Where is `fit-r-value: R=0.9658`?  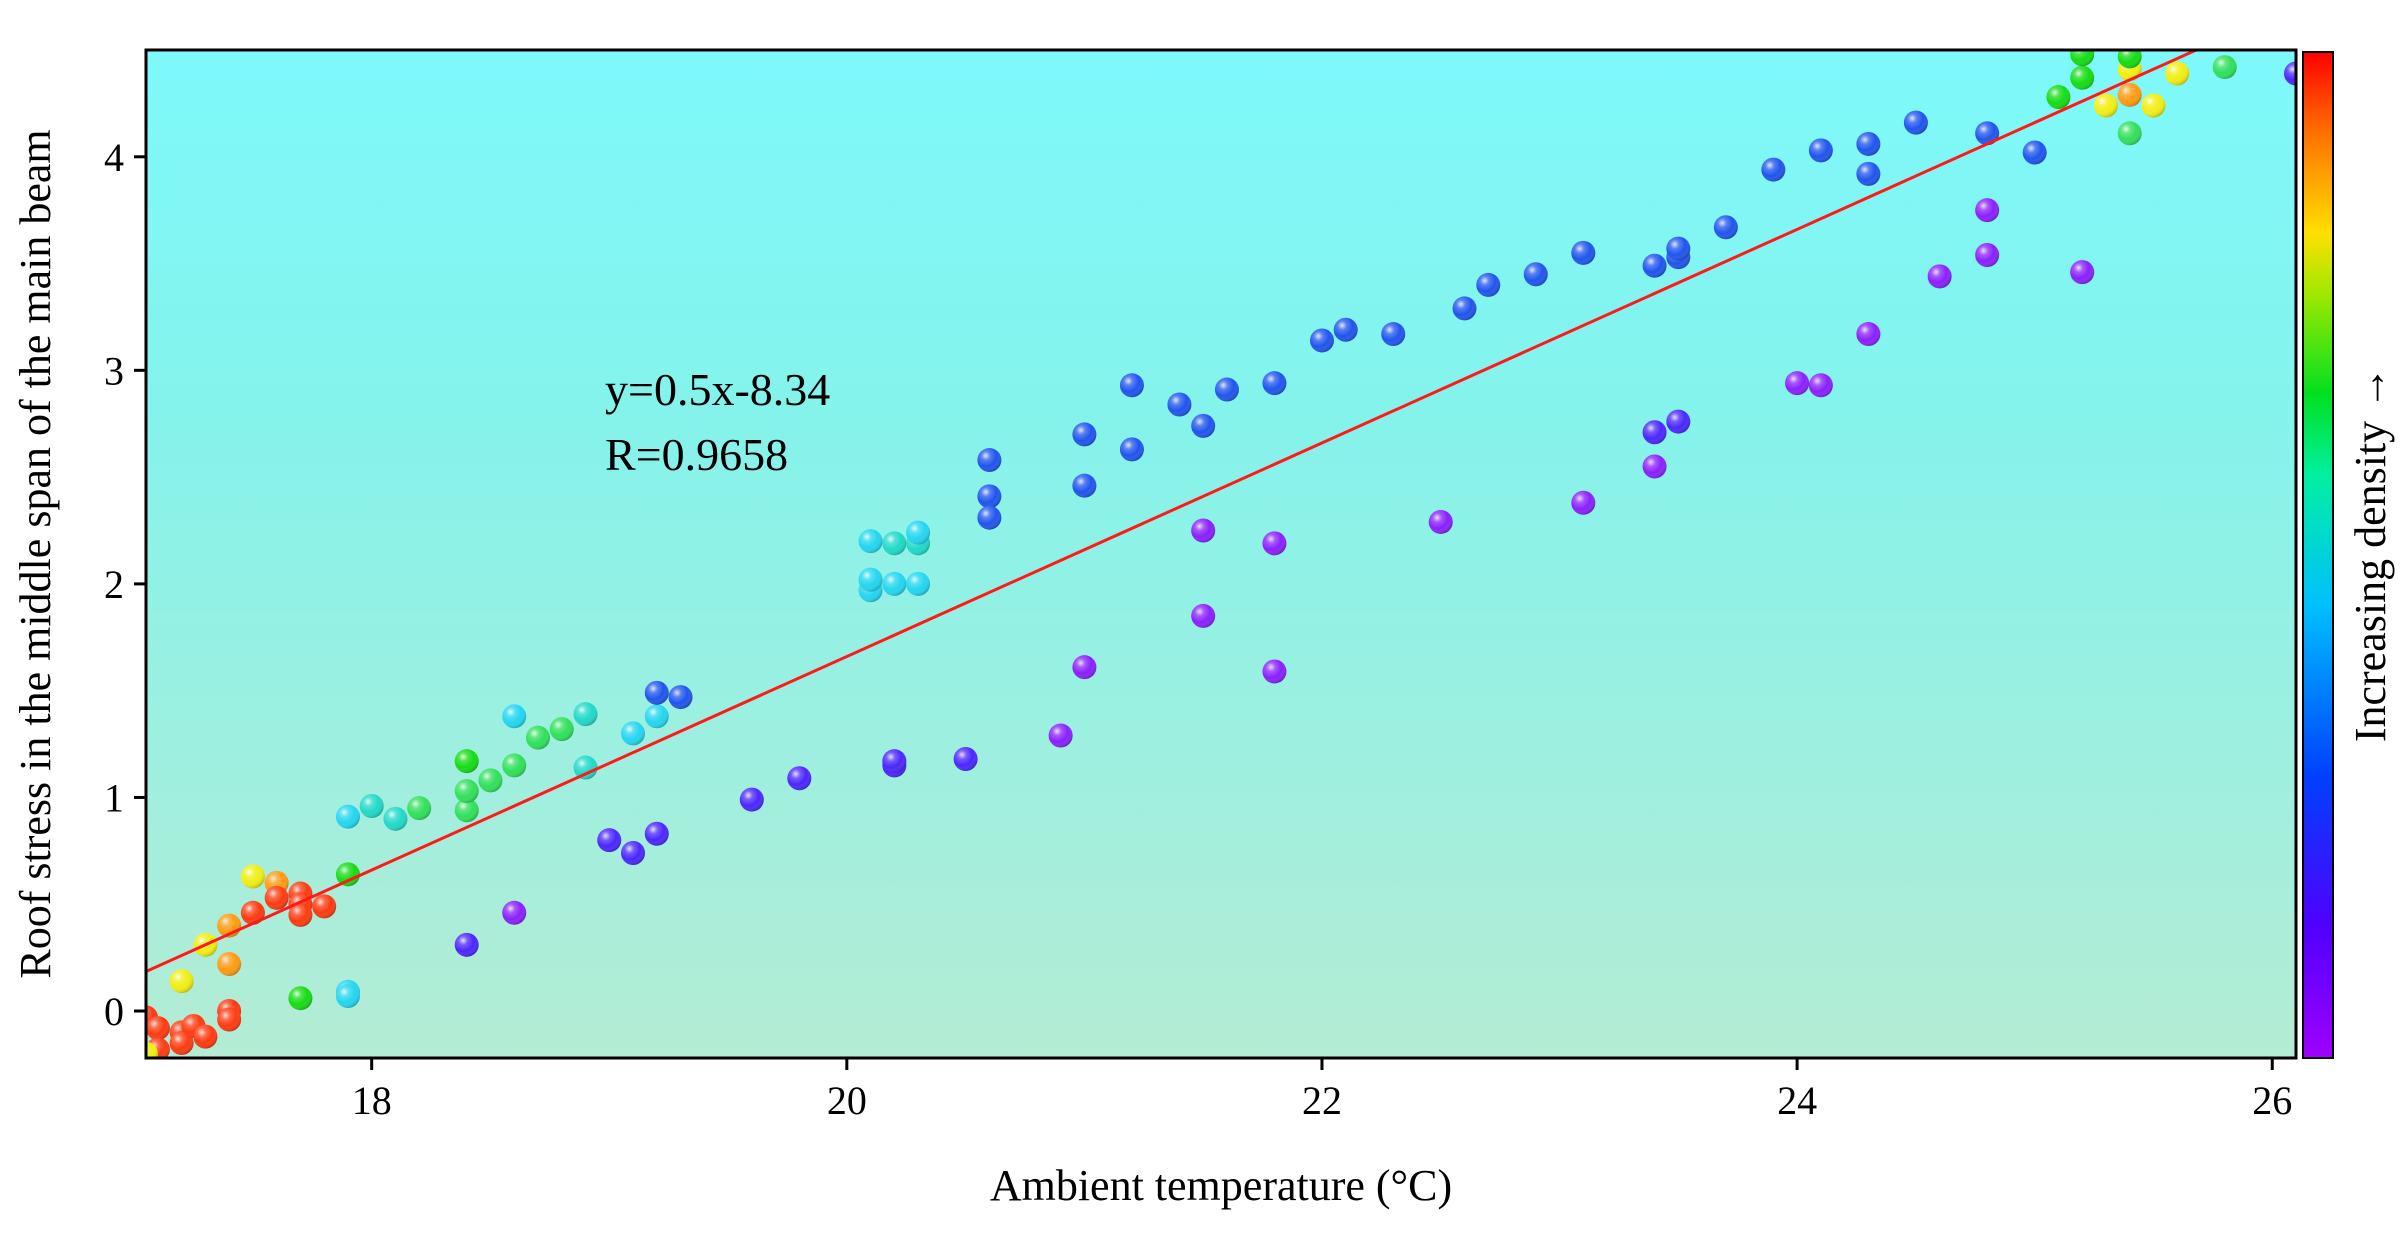 fit-r-value: R=0.9658 is located at coordinates (696, 454).